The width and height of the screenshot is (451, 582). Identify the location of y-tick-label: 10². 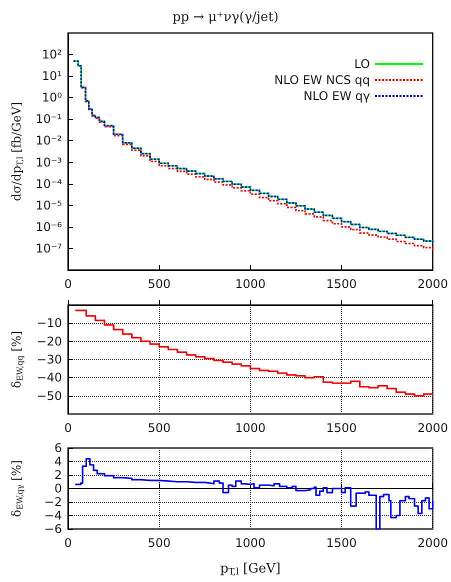
(52, 55).